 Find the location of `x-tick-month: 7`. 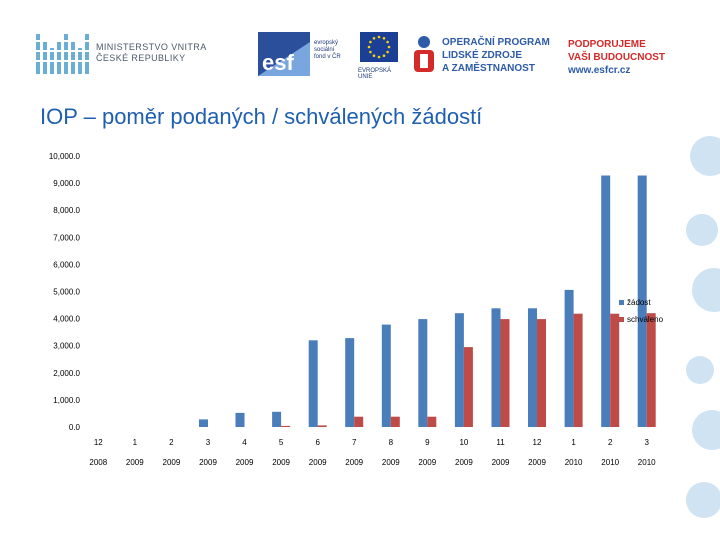

x-tick-month: 7 is located at coordinates (354, 442).